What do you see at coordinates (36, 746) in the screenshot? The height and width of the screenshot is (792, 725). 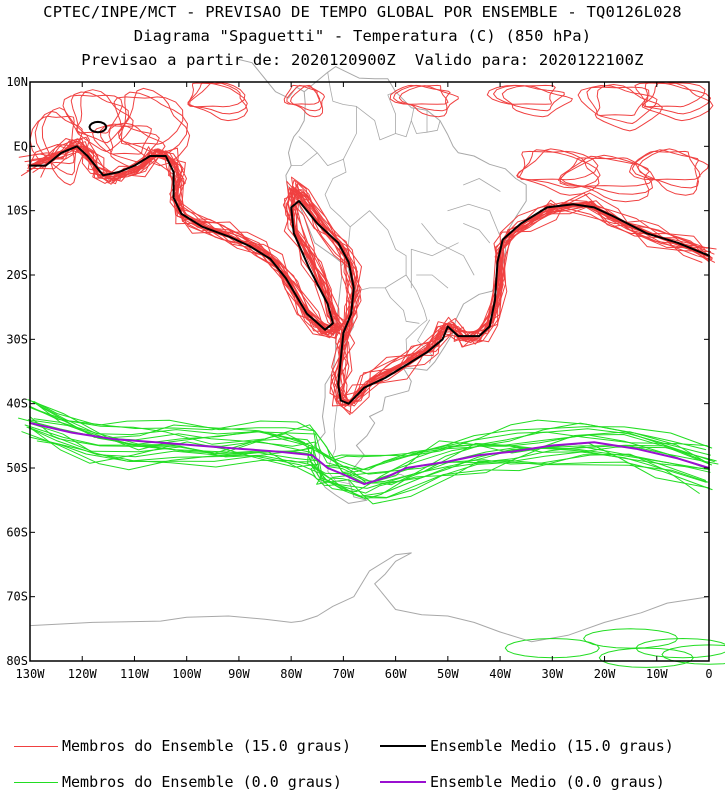 I see `legend-swatch-red-line` at bounding box center [36, 746].